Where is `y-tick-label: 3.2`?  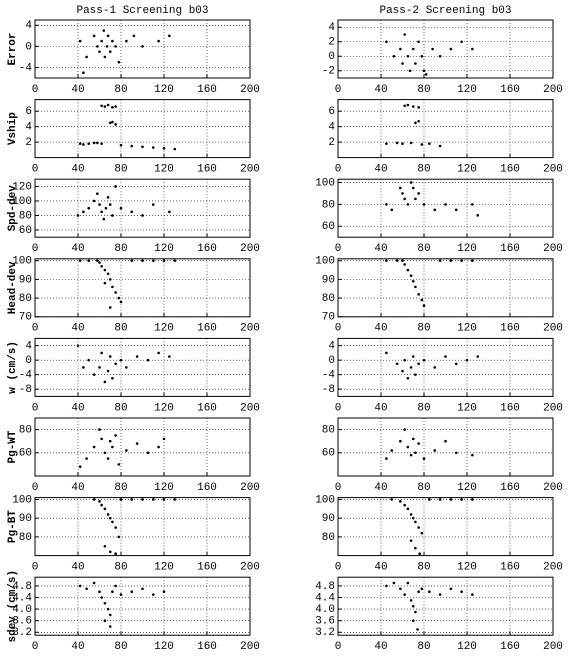
y-tick-label: 3.2 is located at coordinates (325, 633).